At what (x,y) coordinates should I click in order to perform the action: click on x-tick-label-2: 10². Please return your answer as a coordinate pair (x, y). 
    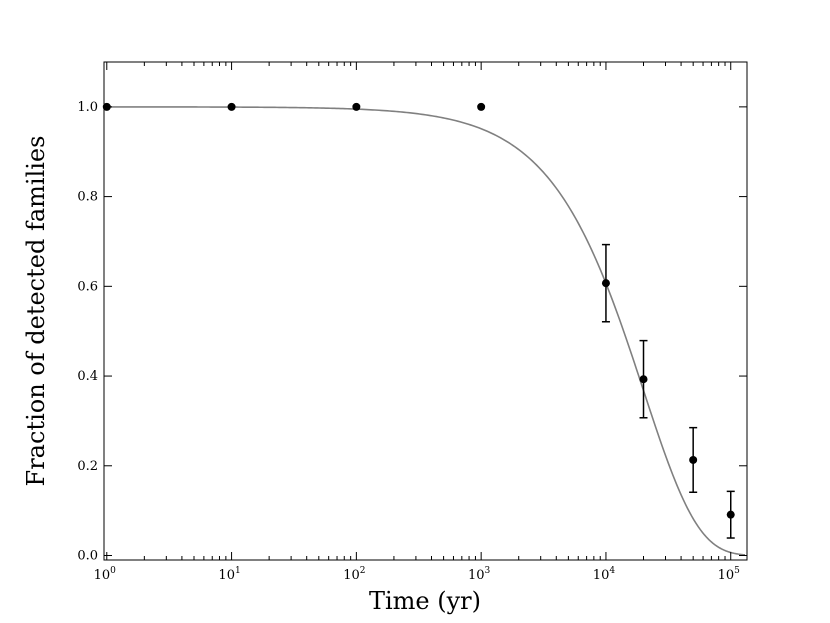
    Looking at the image, I should click on (354, 574).